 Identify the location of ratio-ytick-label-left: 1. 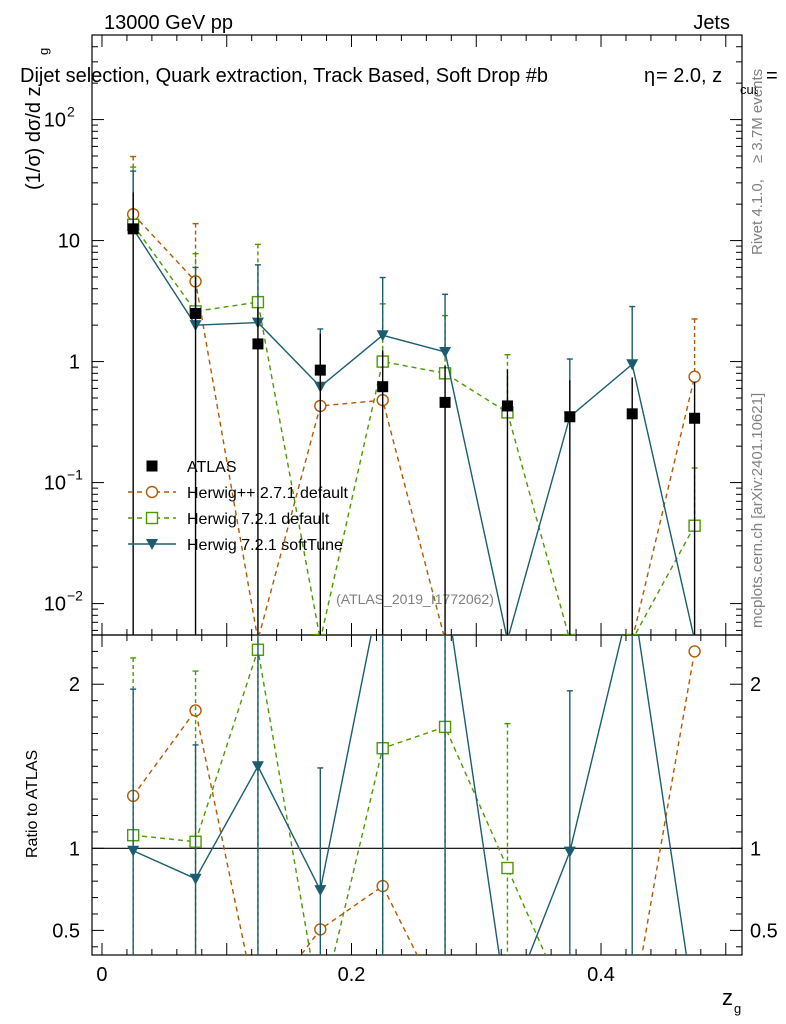
(74, 849).